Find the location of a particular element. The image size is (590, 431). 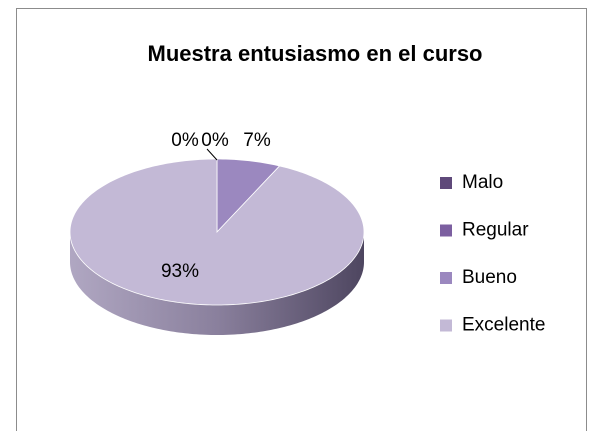

legend-label: Excelente is located at coordinates (503, 325).